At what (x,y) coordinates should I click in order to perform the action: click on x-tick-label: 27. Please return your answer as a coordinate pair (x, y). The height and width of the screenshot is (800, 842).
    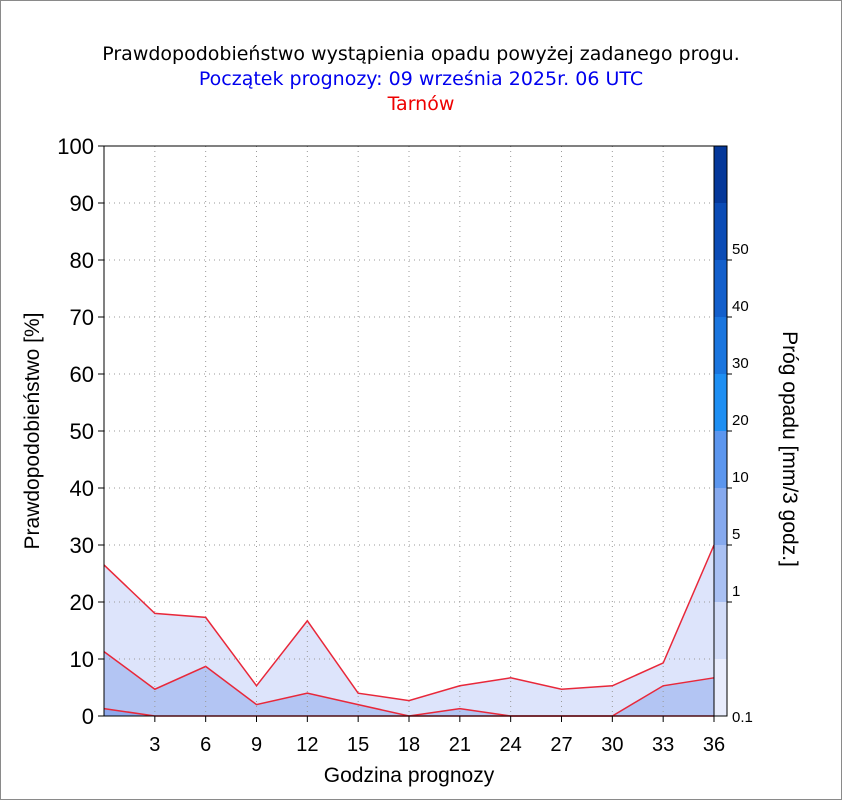
    Looking at the image, I should click on (561, 745).